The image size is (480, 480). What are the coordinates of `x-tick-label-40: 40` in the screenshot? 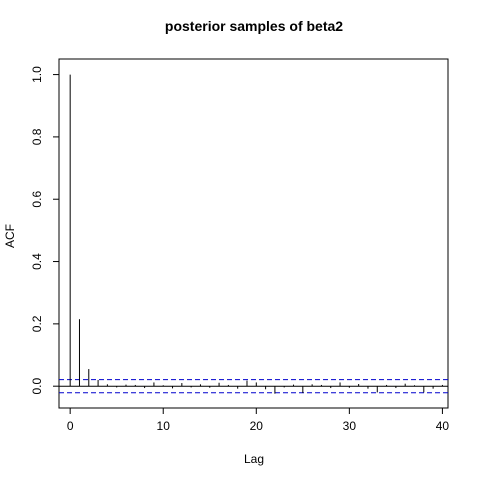 It's located at (443, 426).